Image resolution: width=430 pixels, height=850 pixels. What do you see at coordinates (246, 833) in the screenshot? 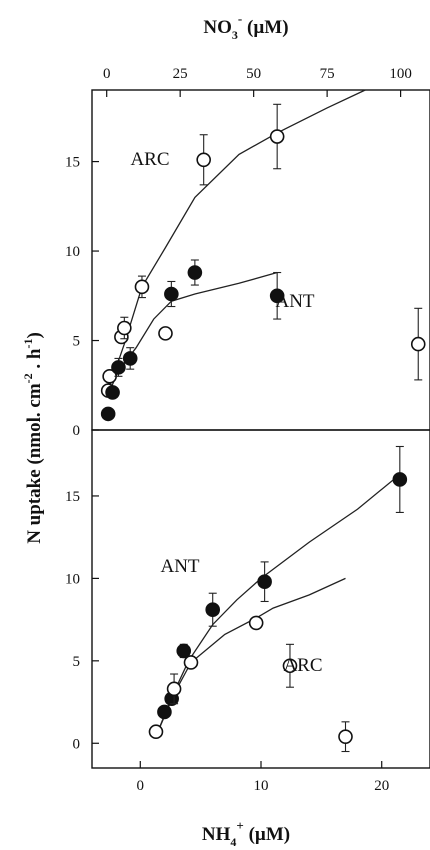
I see `bottom-x-axis-title: NH4+ (µM)` at bounding box center [246, 833].